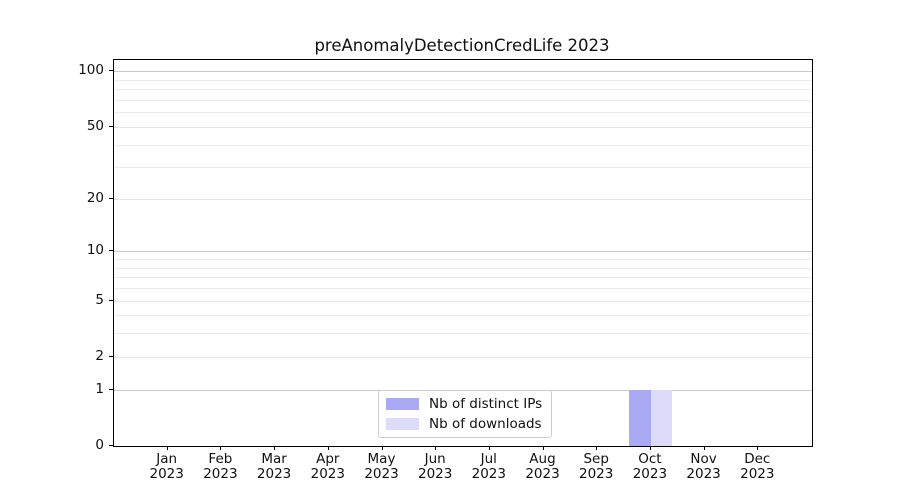  Describe the element at coordinates (650, 466) in the screenshot. I see `x-tick-label: Oct 2023` at that location.